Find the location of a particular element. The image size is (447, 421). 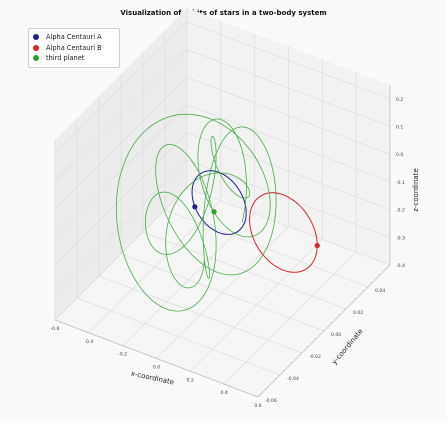

legend-item-third-planet: third planet is located at coordinates (74, 58).